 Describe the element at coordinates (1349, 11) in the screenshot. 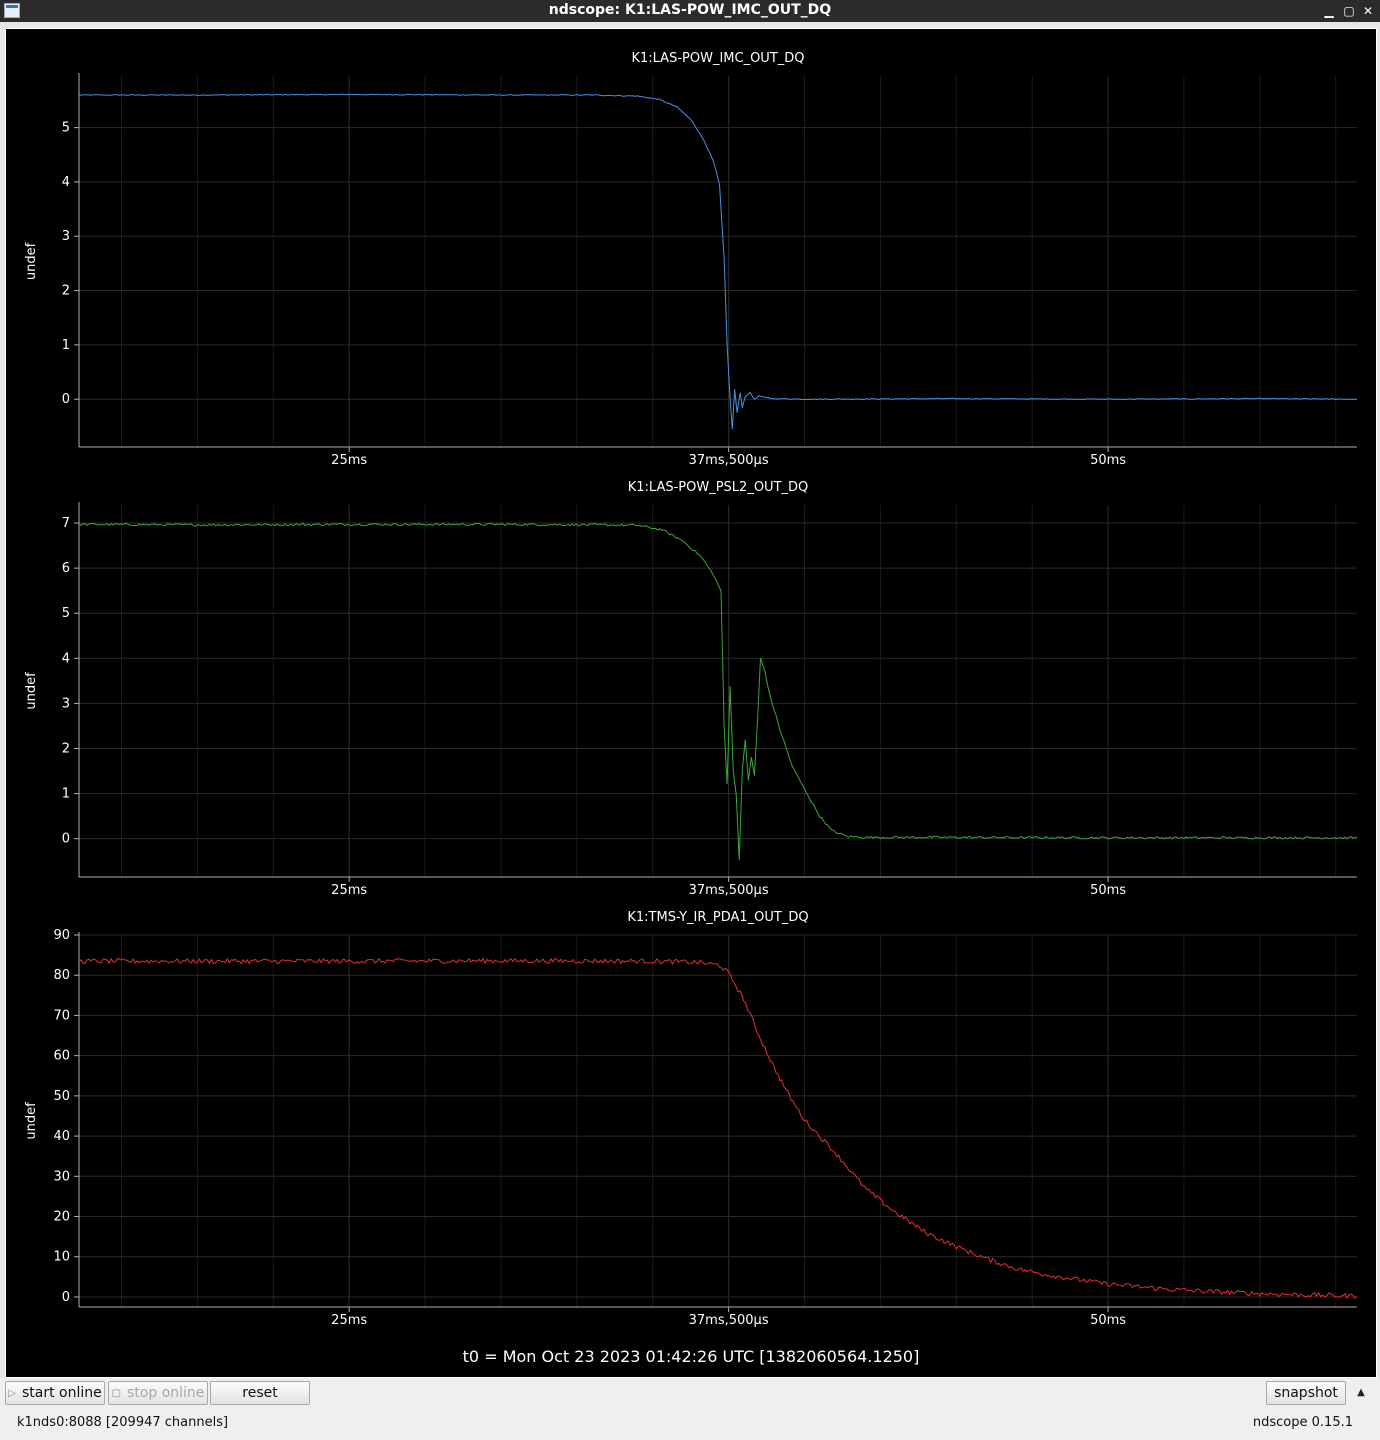

I see `maximize-icon: ▢` at that location.